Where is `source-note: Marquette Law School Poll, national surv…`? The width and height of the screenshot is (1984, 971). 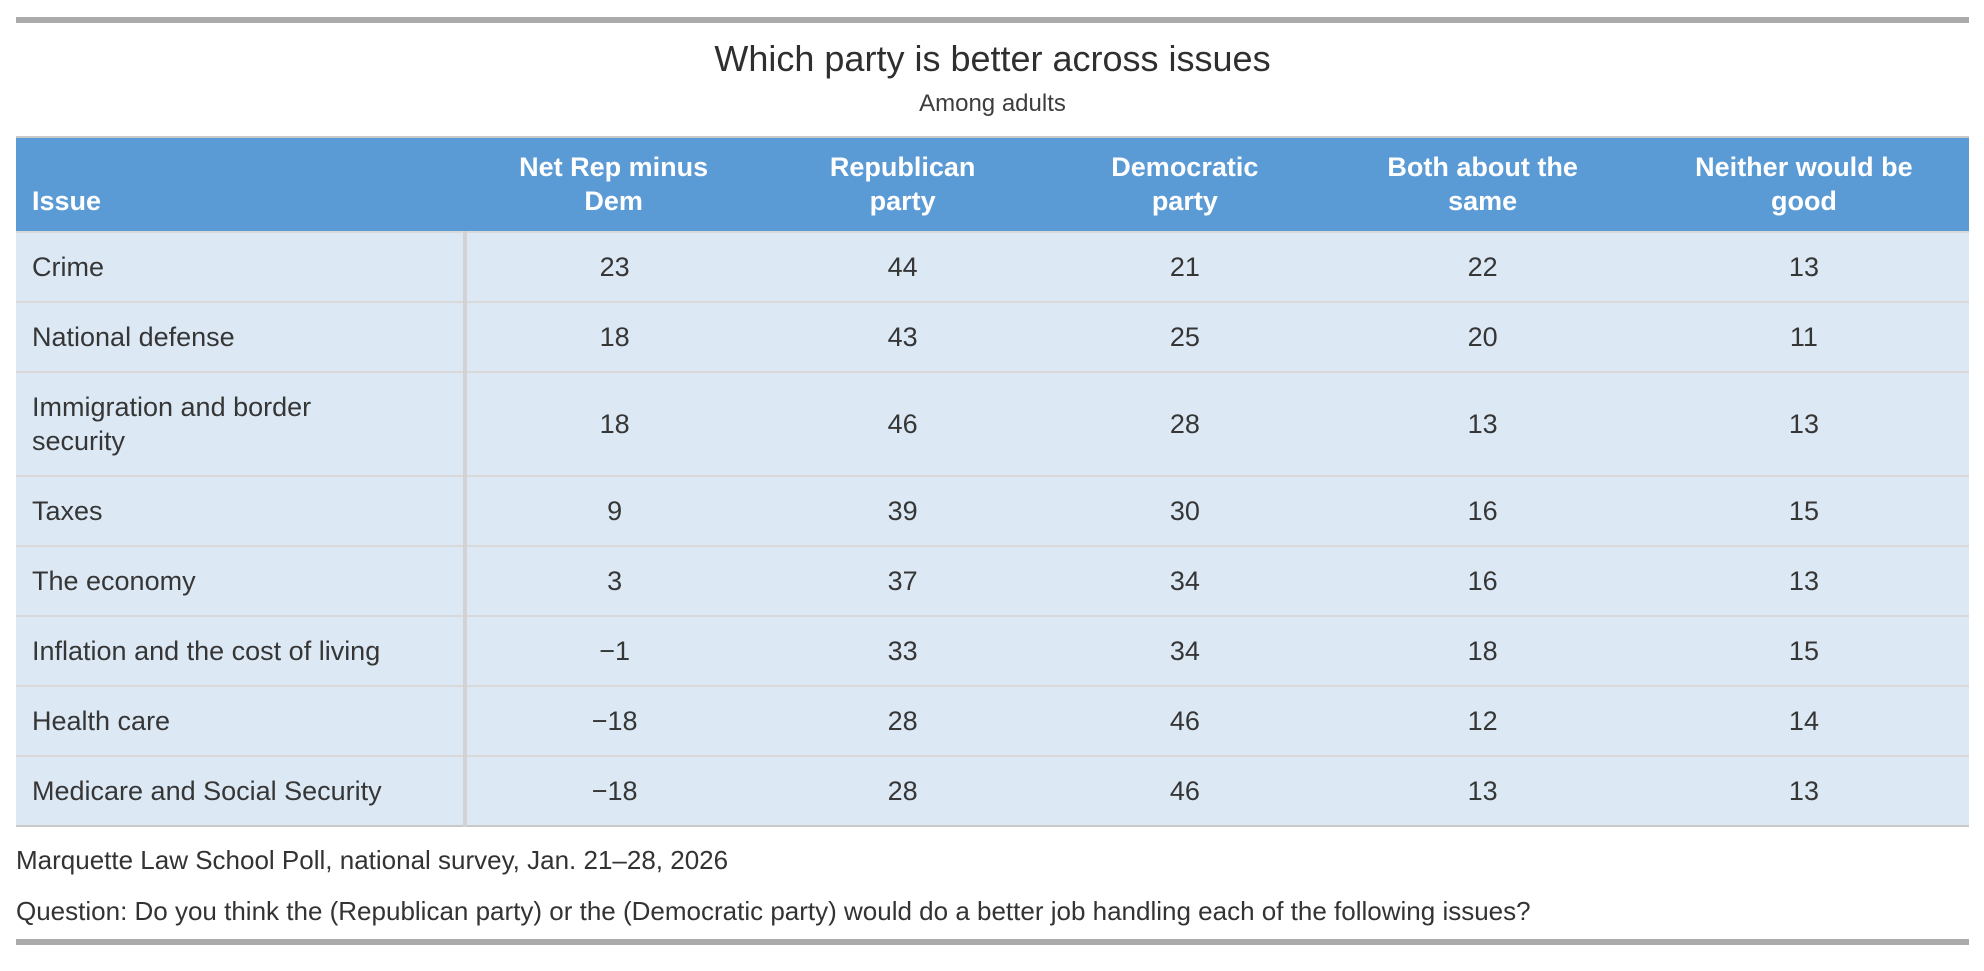
source-note: Marquette Law School Poll, national surv… is located at coordinates (372, 860).